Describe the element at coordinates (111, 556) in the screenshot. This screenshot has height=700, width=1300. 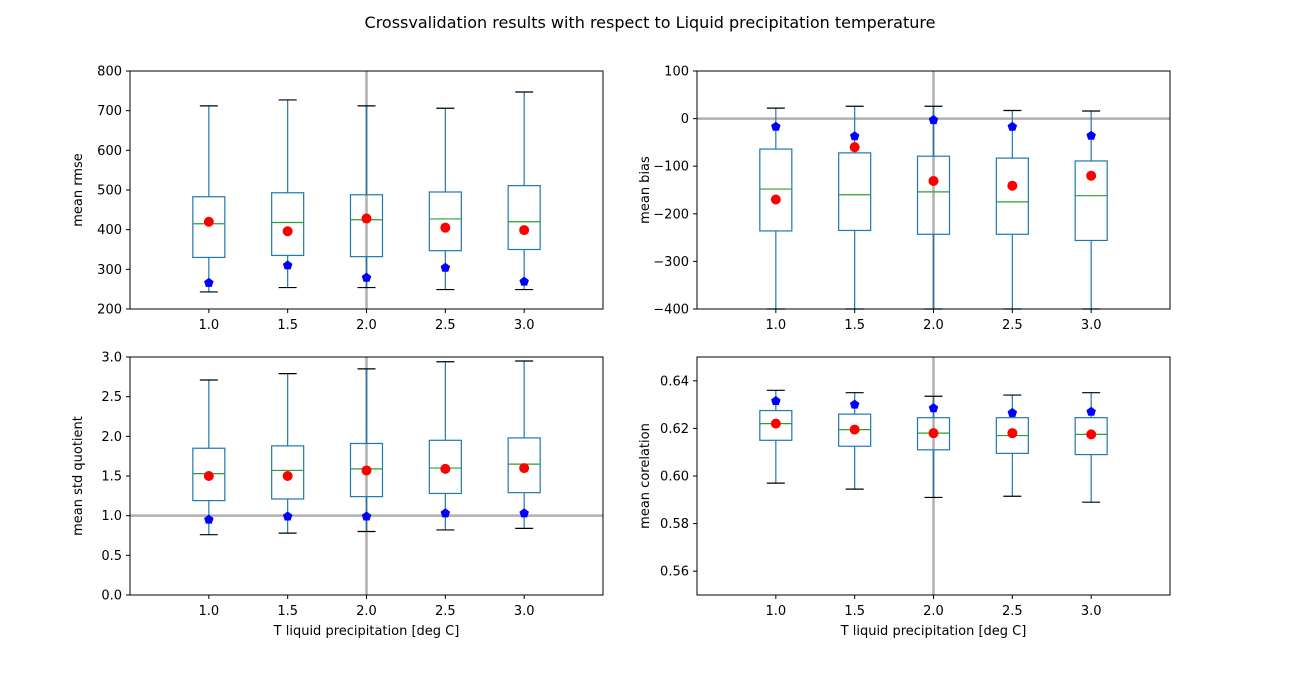
I see `ytick-label: 0.5` at that location.